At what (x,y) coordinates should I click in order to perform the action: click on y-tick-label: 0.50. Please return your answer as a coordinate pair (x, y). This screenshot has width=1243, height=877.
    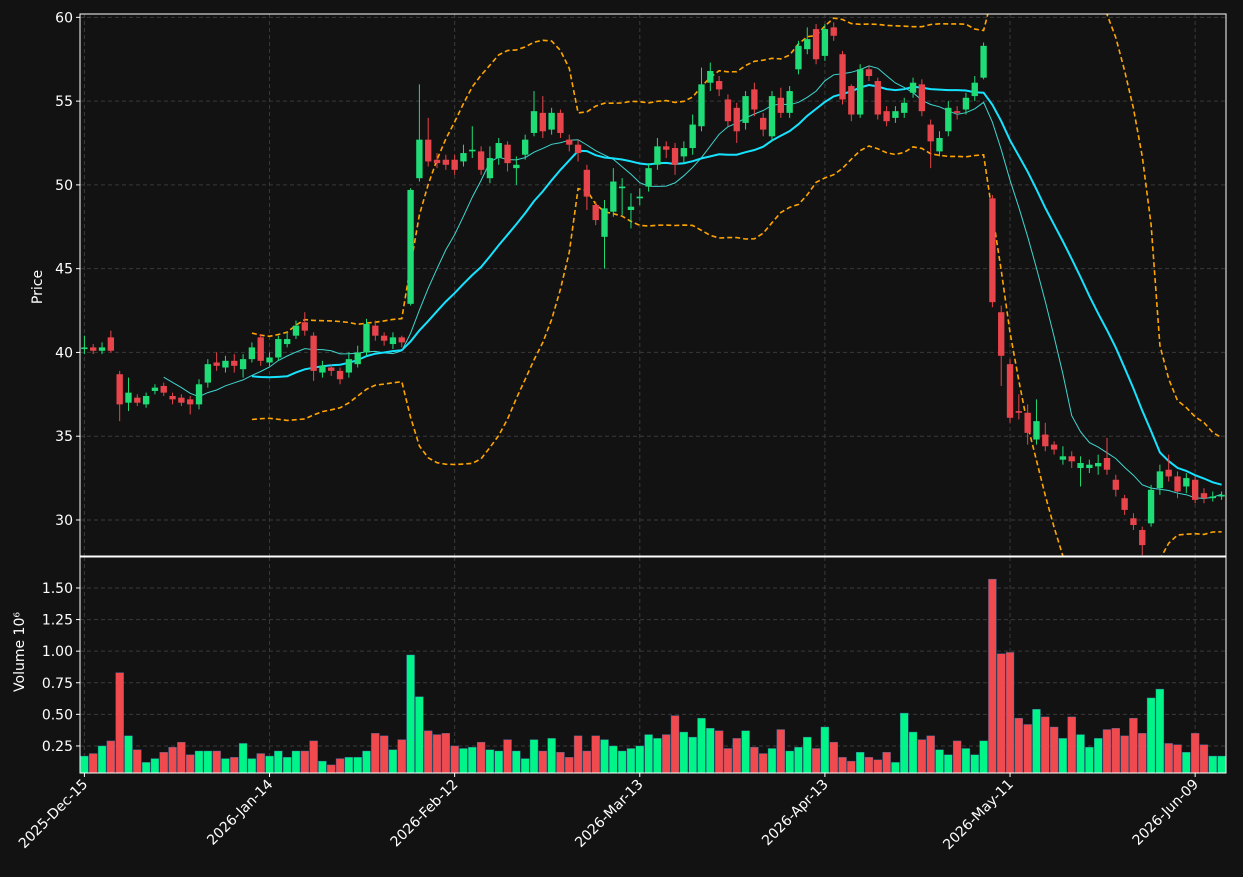
    Looking at the image, I should click on (57, 715).